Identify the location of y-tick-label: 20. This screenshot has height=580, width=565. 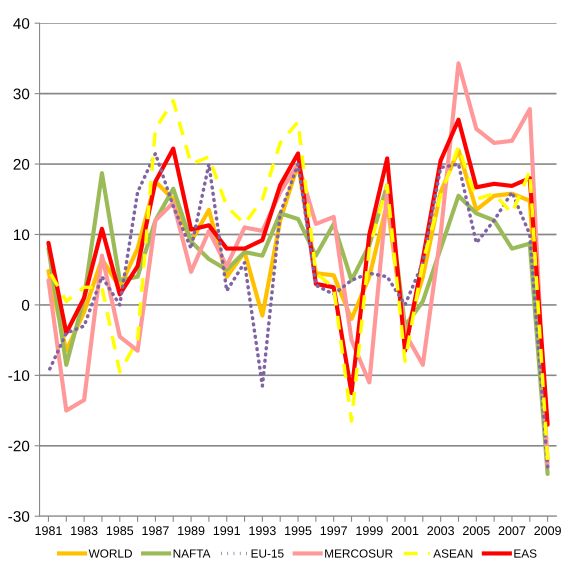
(22, 164).